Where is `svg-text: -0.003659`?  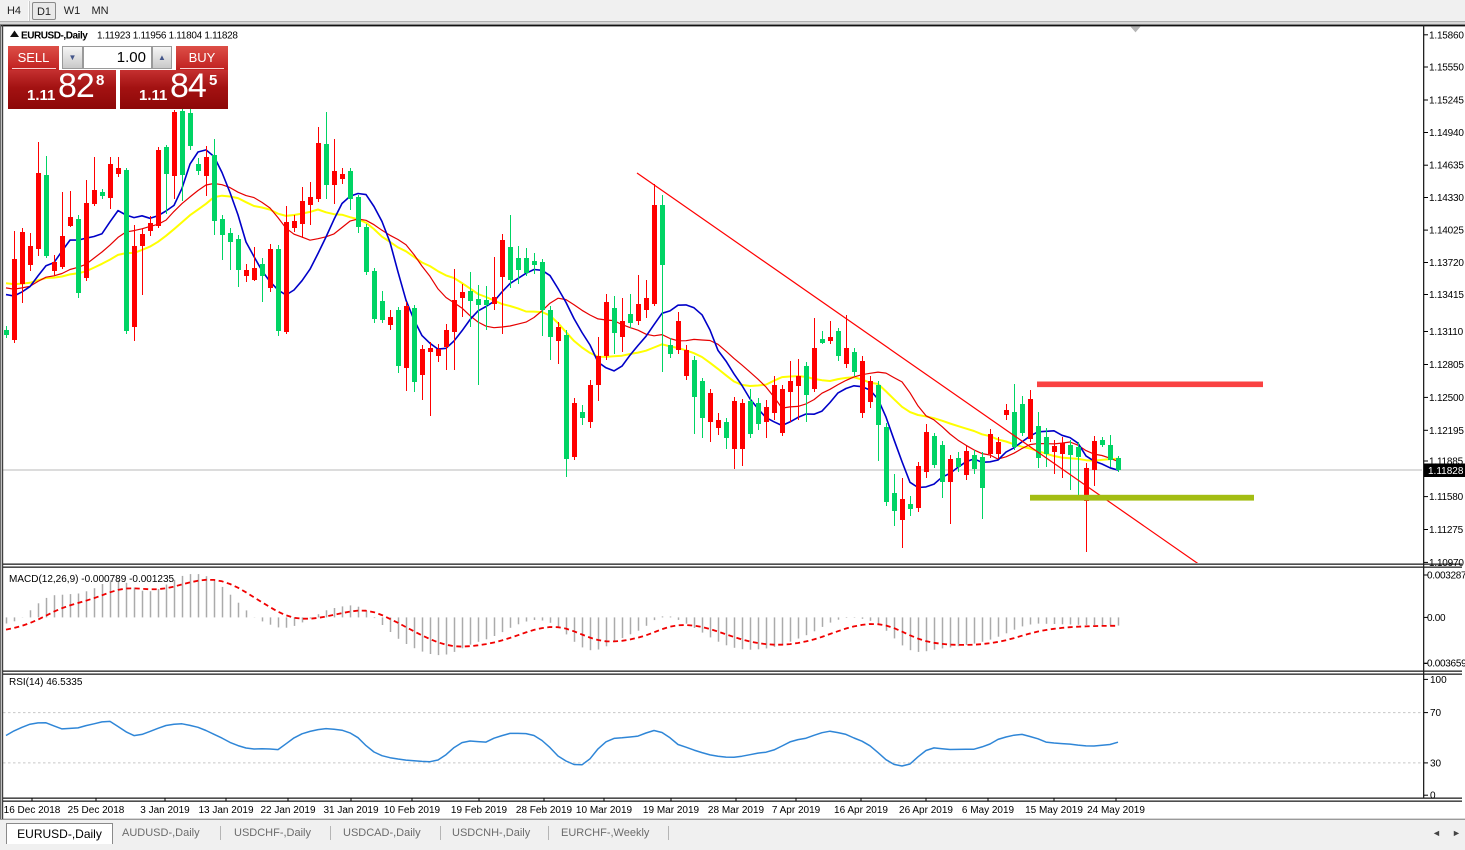
svg-text: -0.003659 is located at coordinates (1444, 664).